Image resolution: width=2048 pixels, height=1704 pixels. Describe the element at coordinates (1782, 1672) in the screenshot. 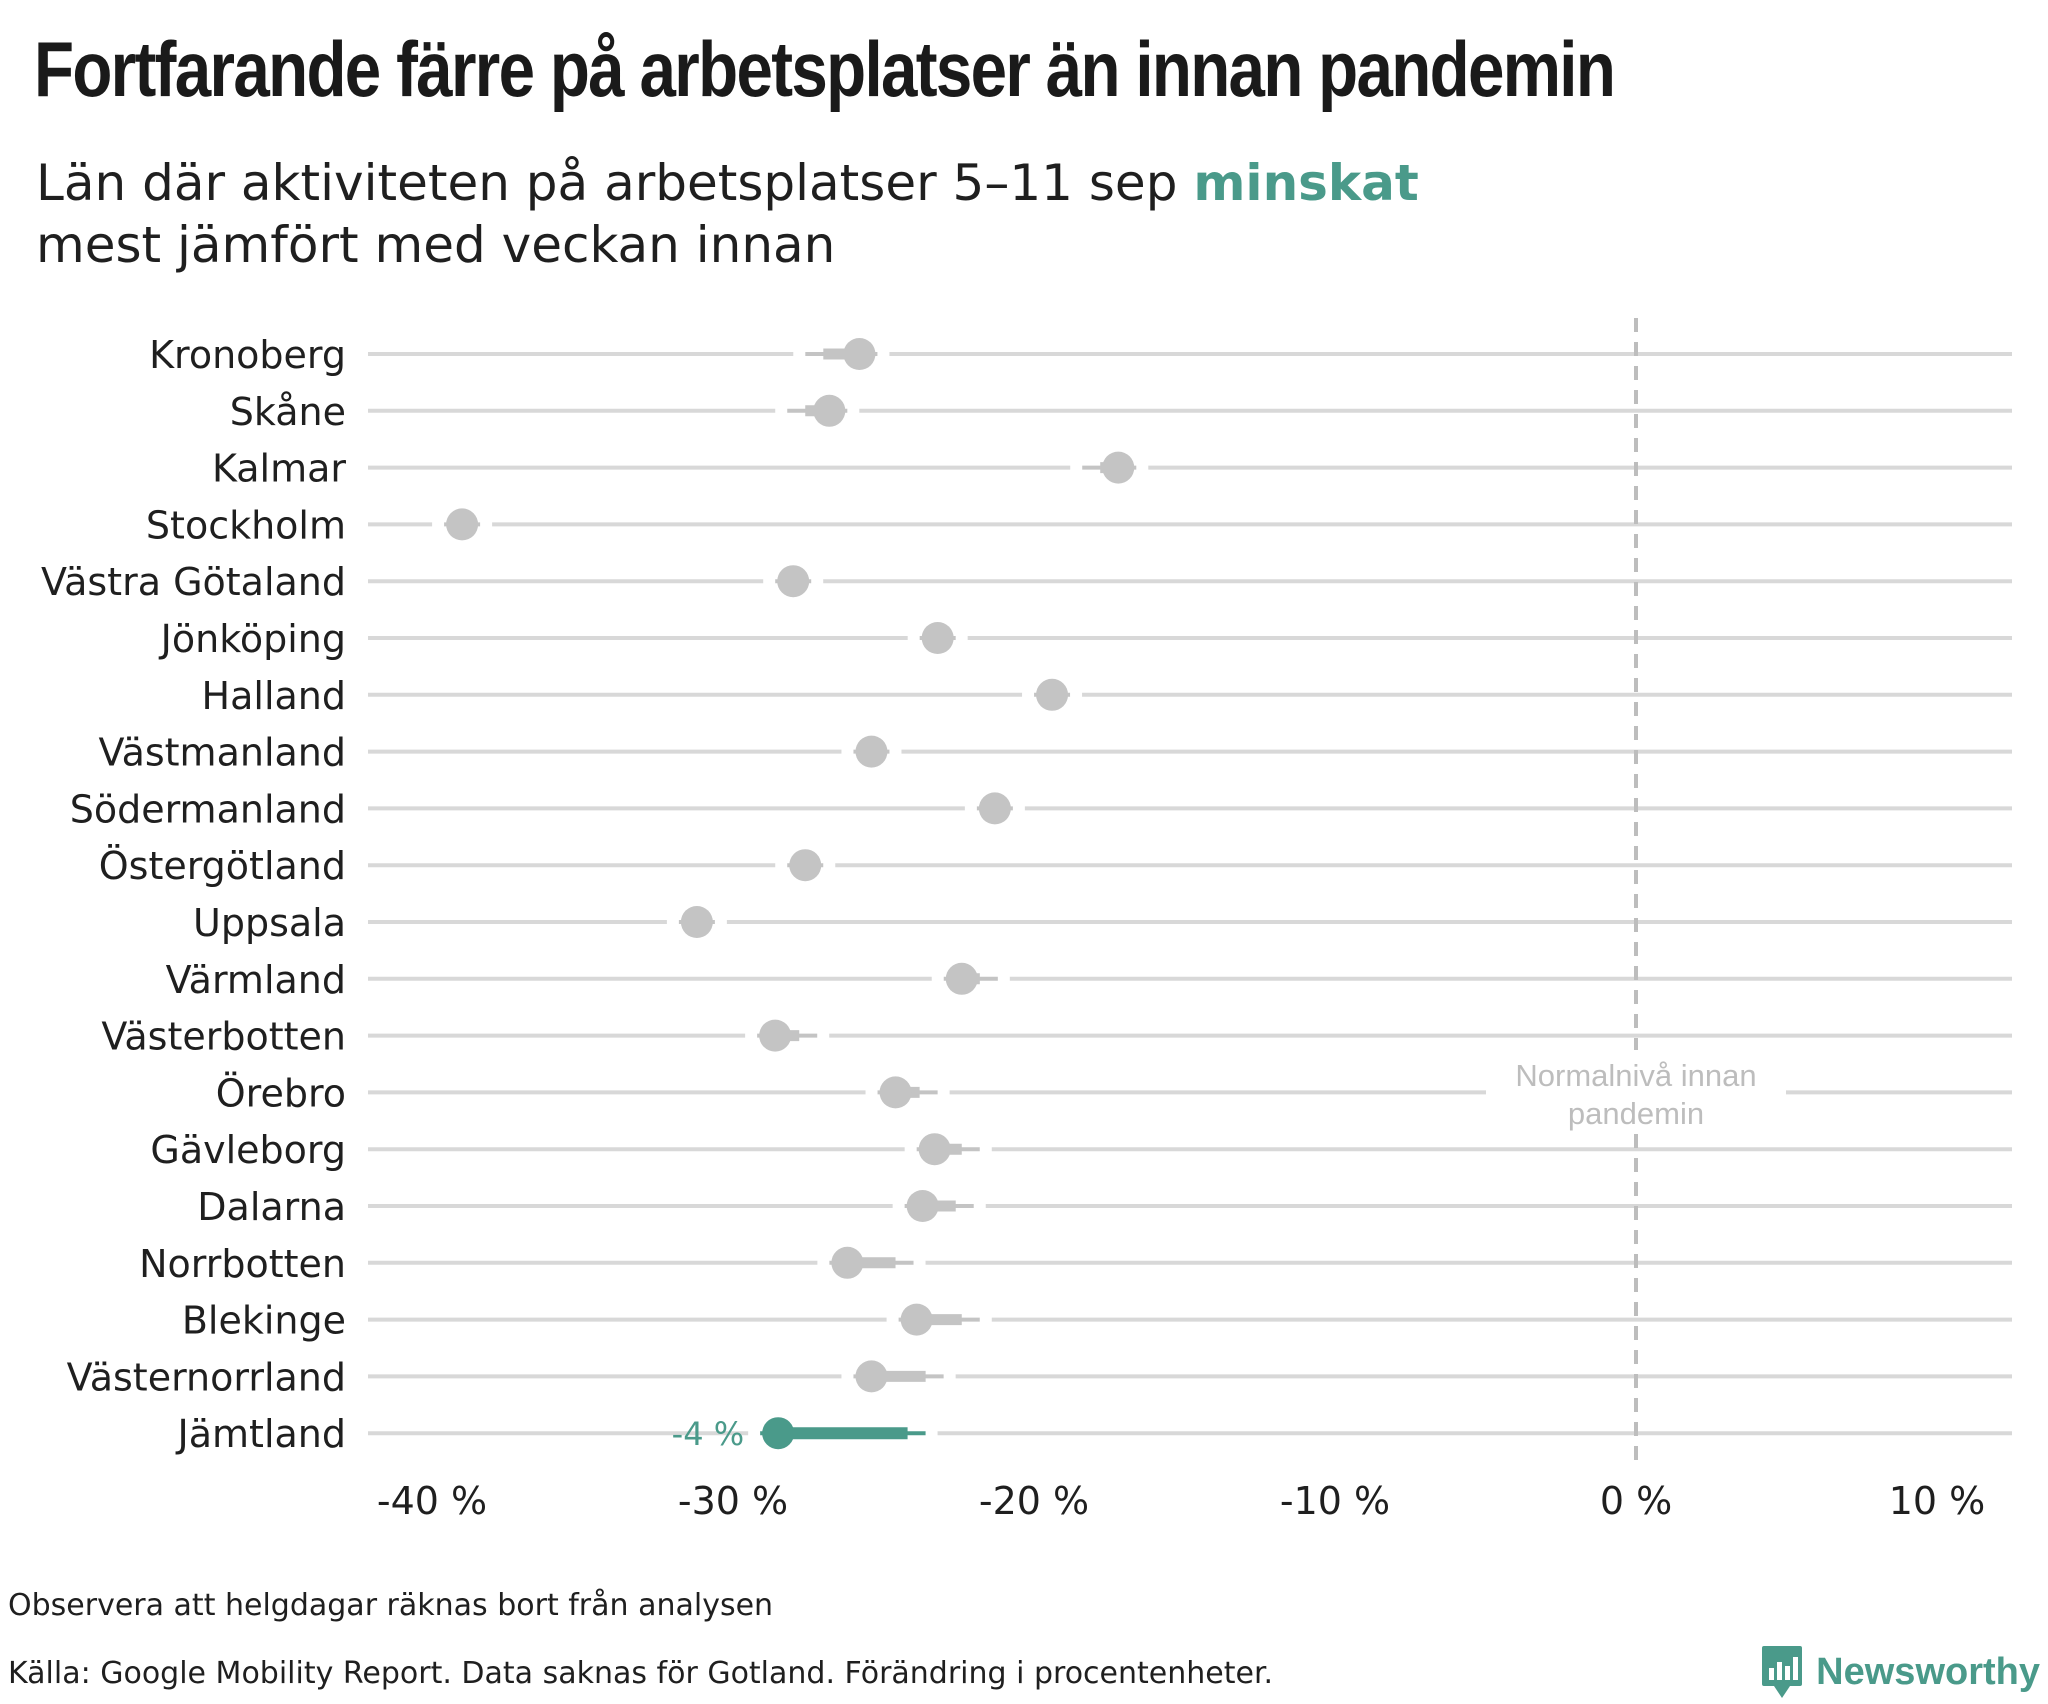

I see `newsworthy-logo-icon` at that location.